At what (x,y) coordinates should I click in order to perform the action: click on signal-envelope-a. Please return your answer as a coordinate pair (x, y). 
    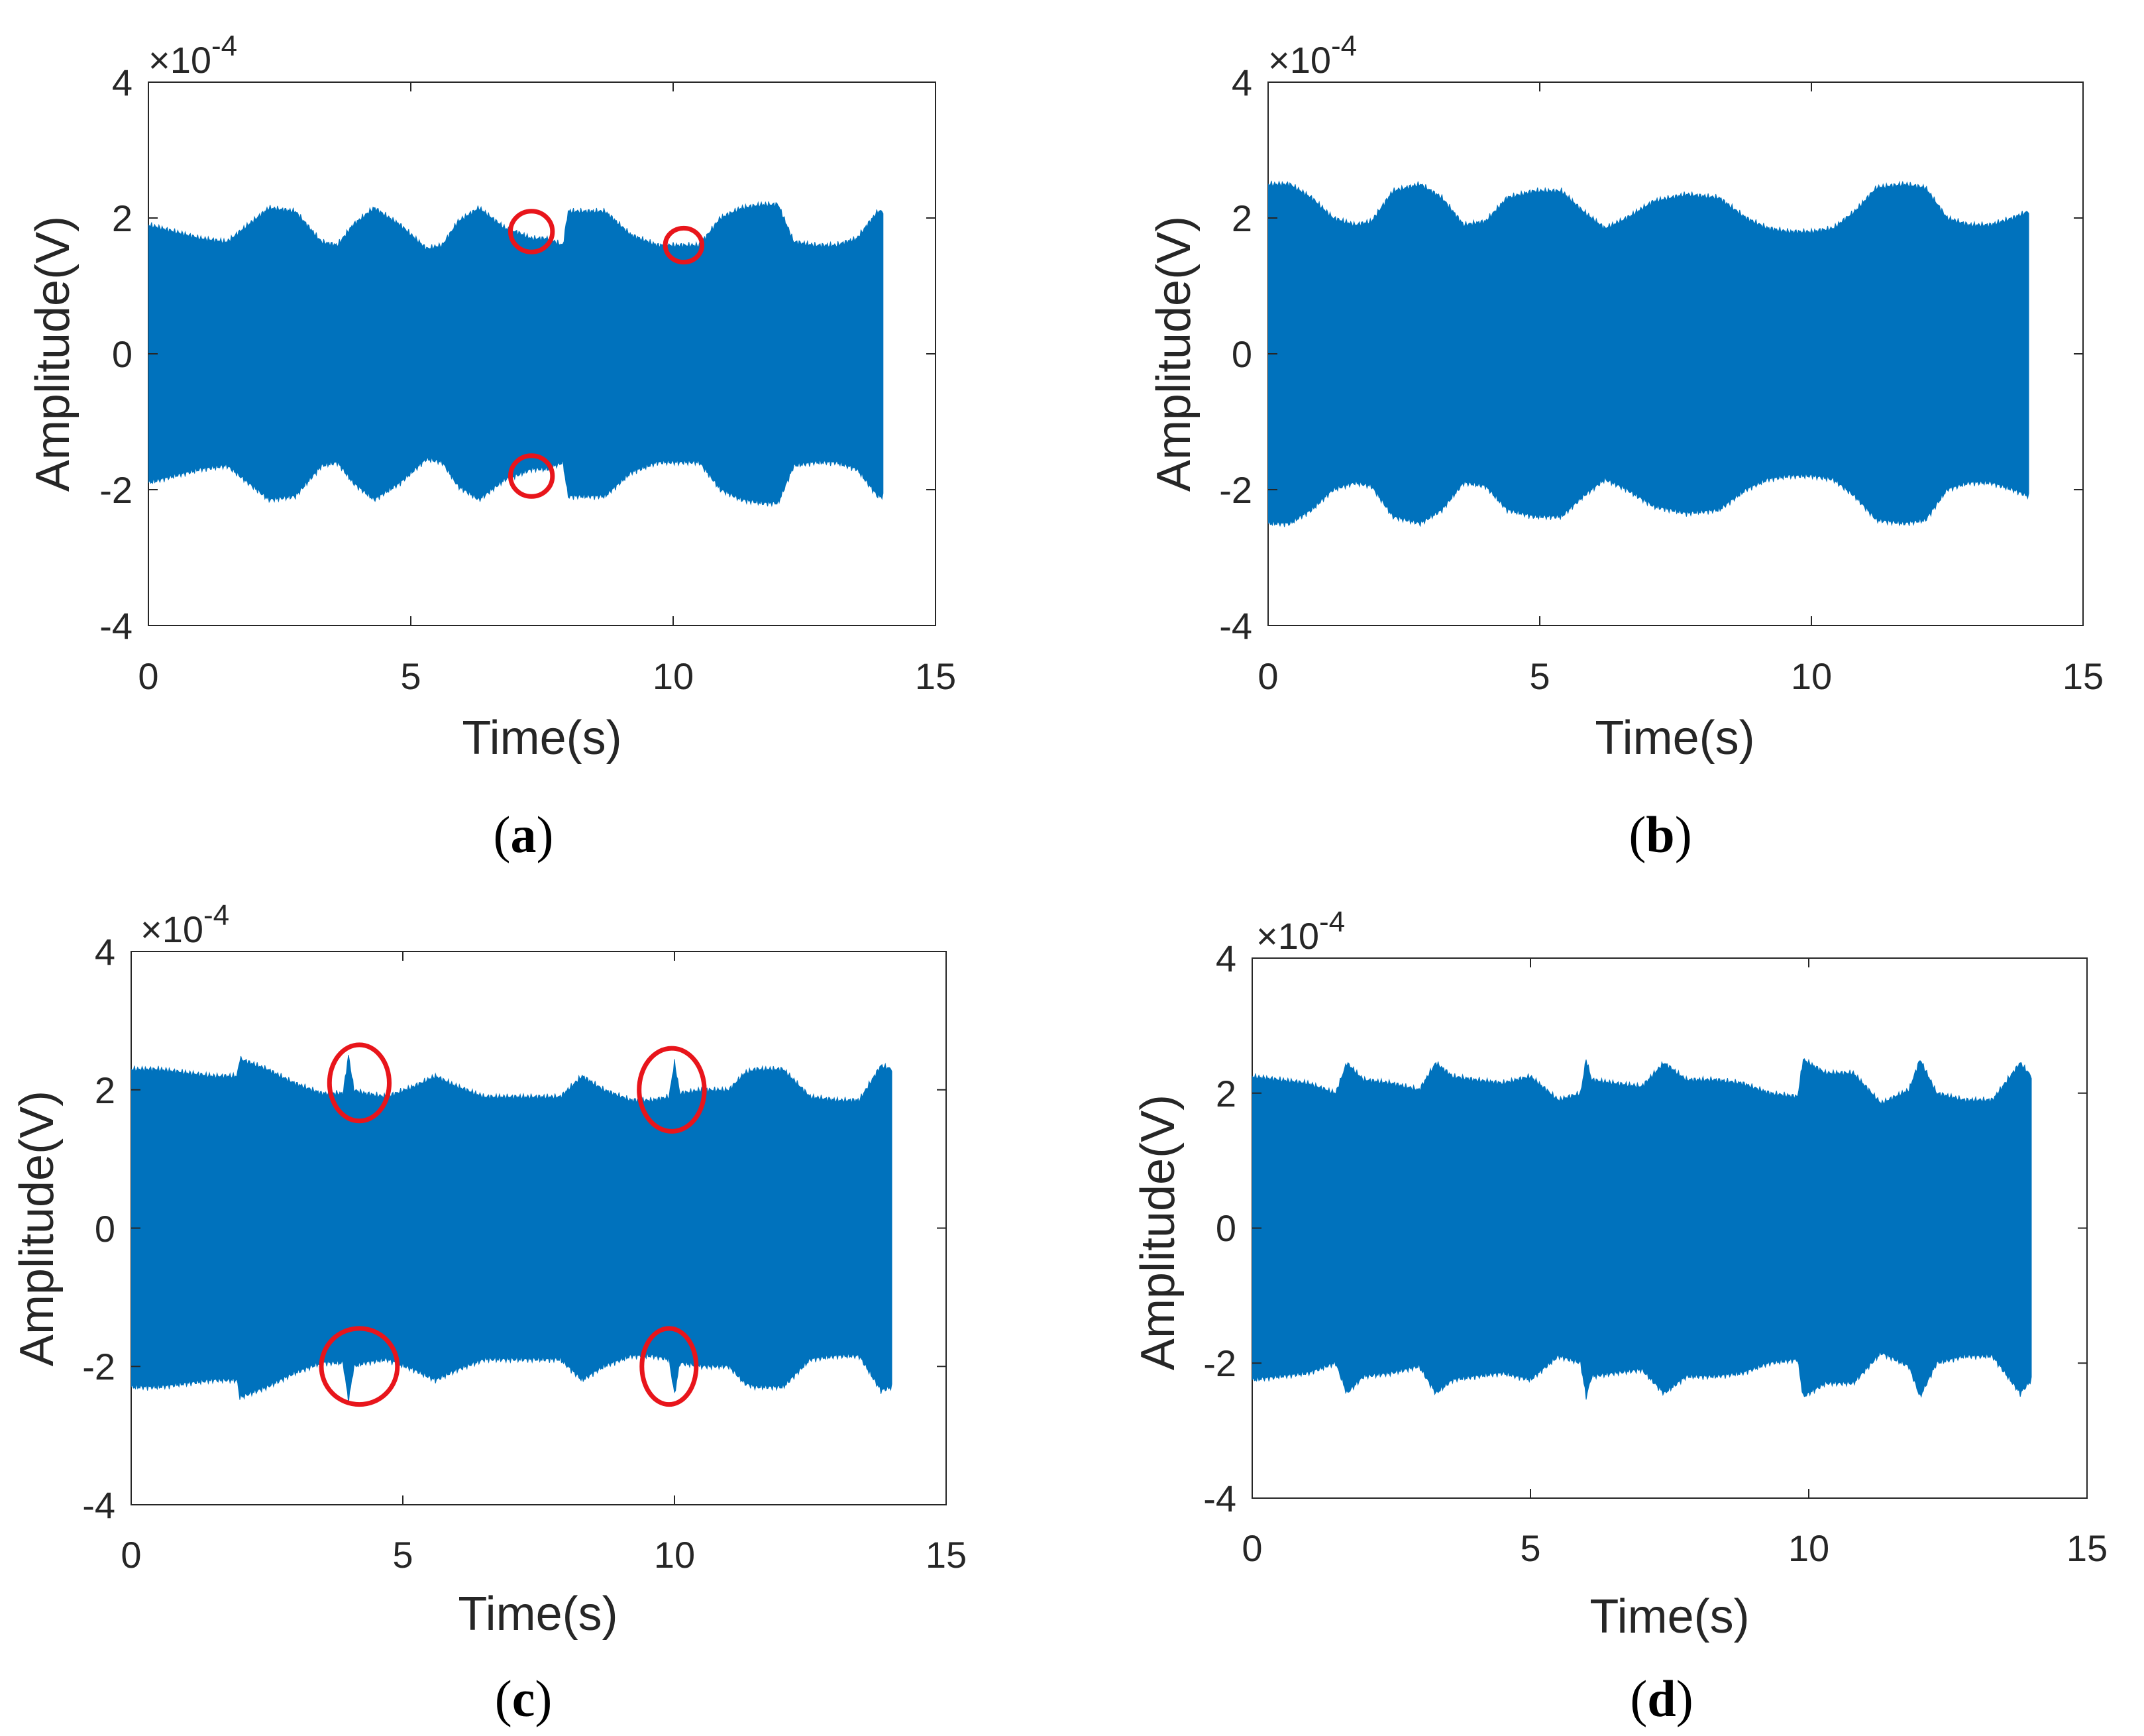
    Looking at the image, I should click on (516, 354).